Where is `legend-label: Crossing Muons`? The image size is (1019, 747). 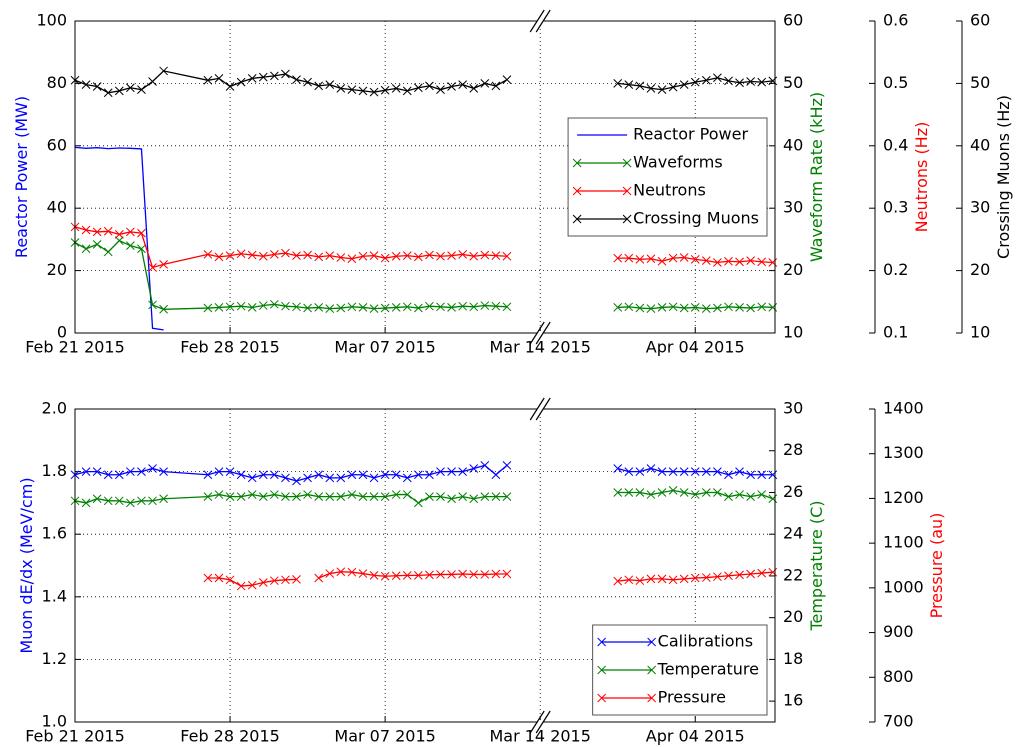 legend-label: Crossing Muons is located at coordinates (696, 218).